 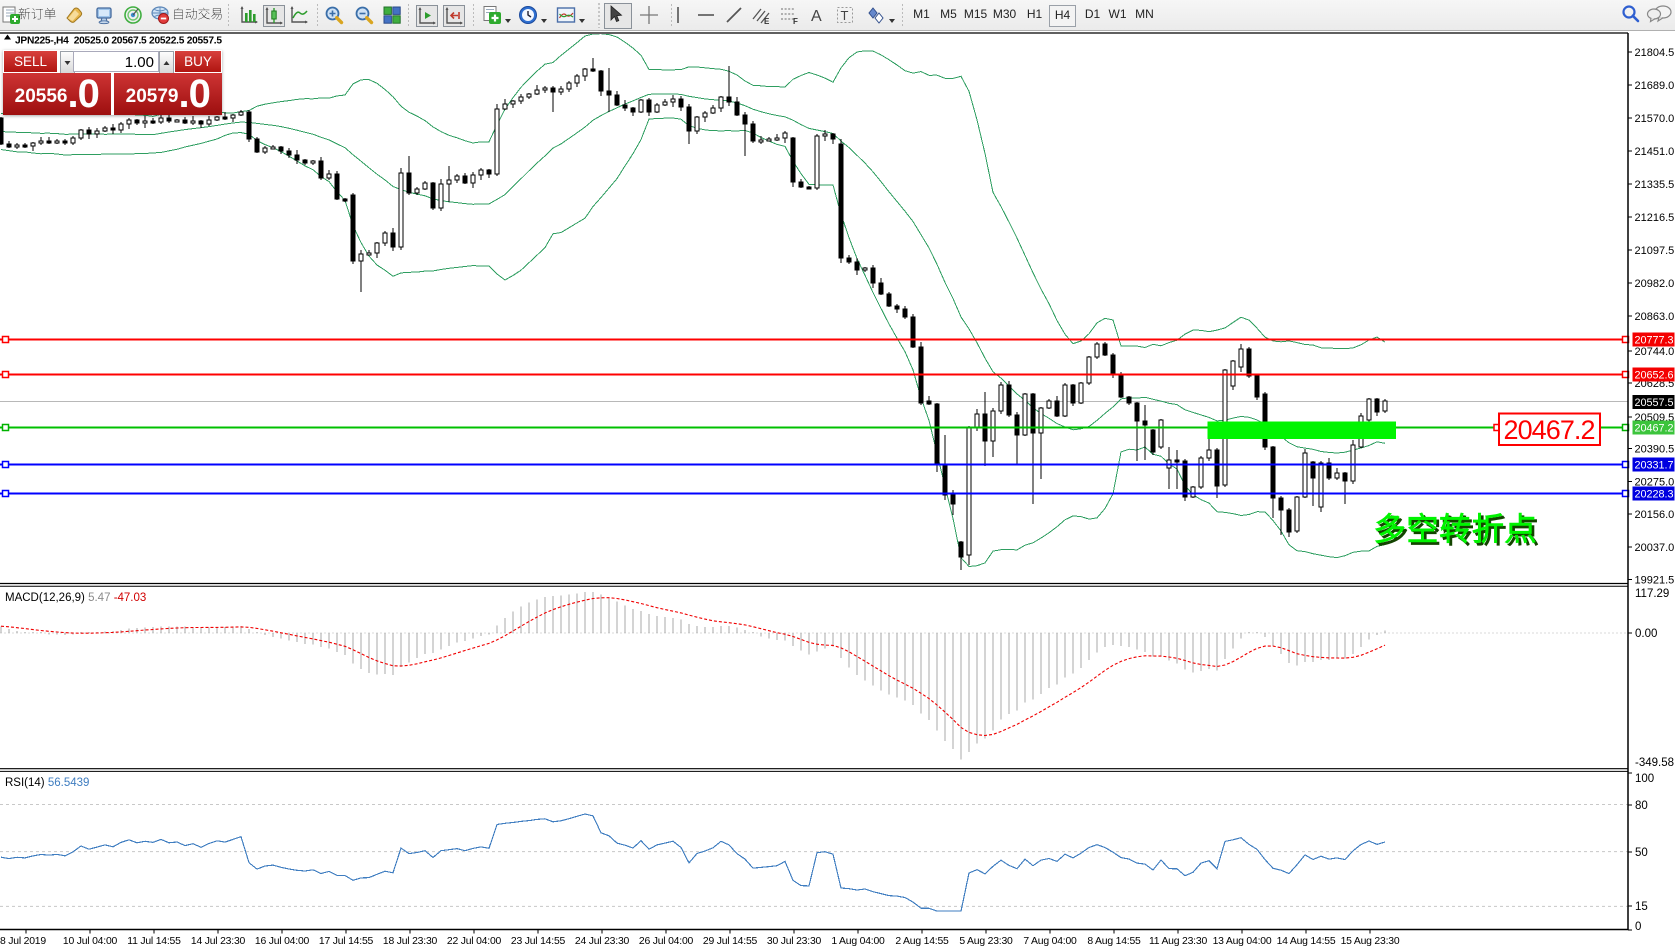 I want to click on svg-text: 20744.0, so click(x=1655, y=352).